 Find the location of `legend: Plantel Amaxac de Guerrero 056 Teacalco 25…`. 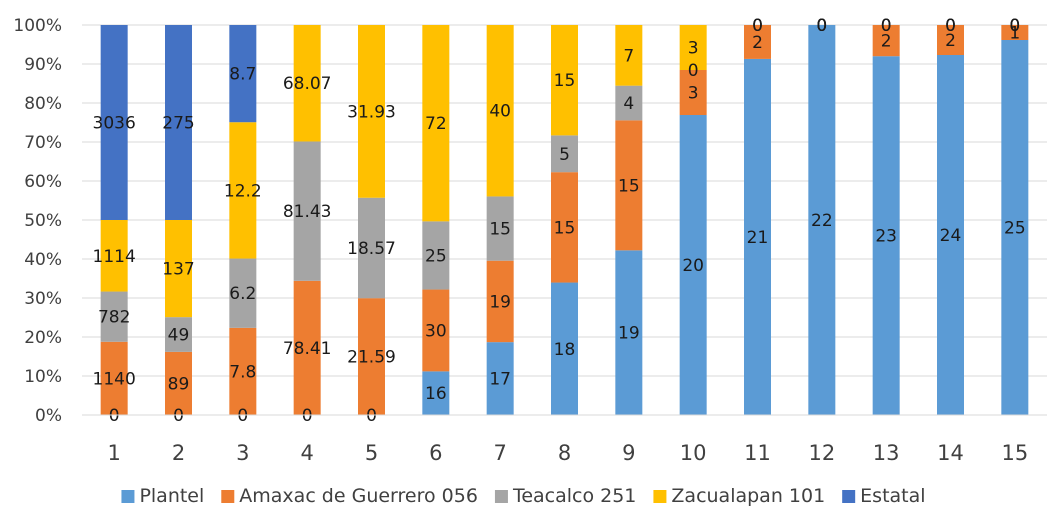

legend: Plantel Amaxac de Guerrero 056 Teacalco 25… is located at coordinates (523, 496).